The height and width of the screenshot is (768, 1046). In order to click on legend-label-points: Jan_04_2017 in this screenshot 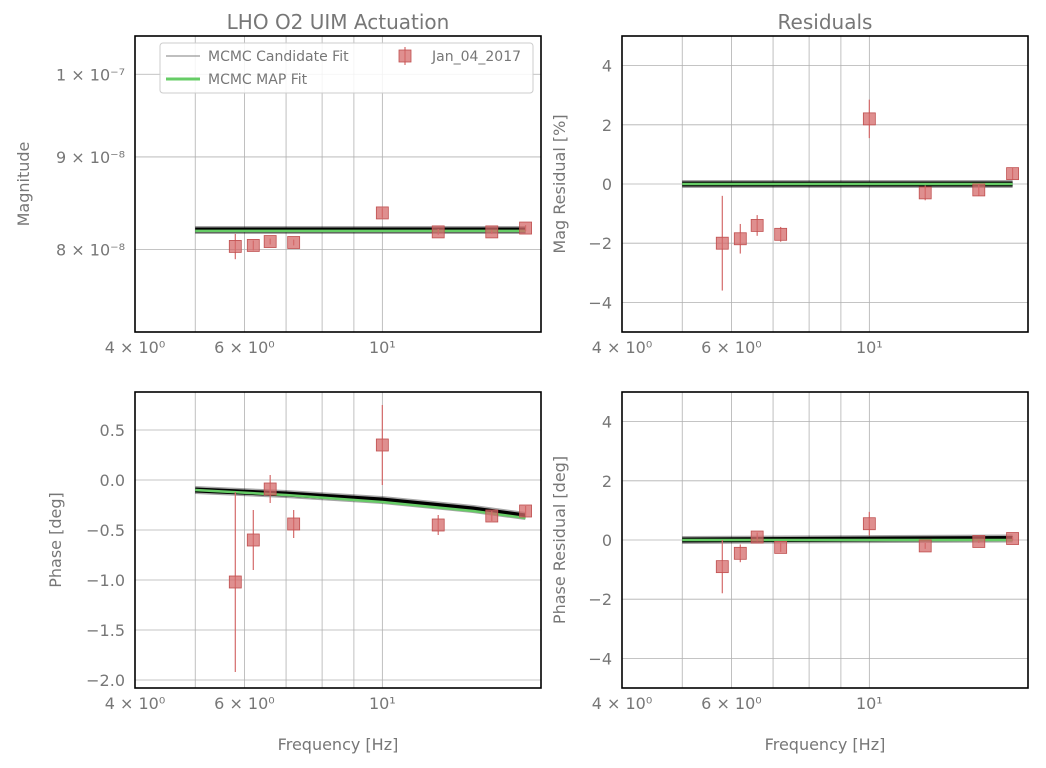, I will do `click(476, 57)`.